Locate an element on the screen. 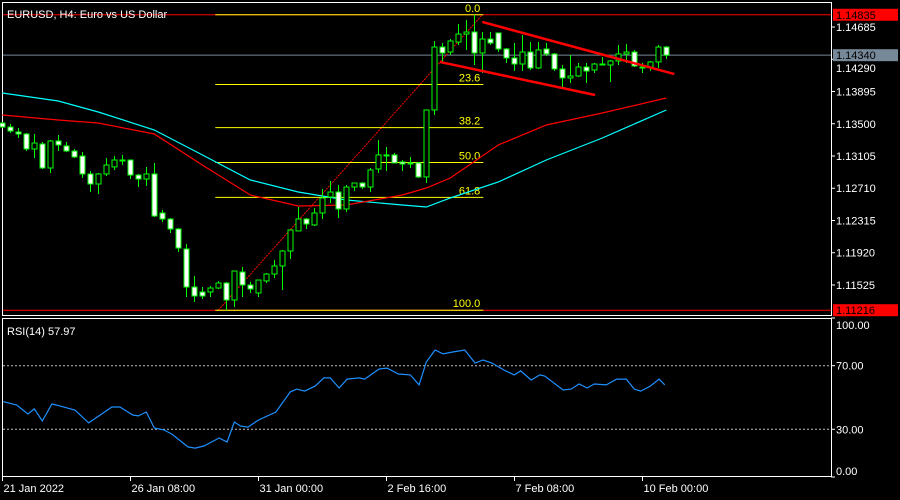  price-tick-label: 1.11525 is located at coordinates (855, 286).